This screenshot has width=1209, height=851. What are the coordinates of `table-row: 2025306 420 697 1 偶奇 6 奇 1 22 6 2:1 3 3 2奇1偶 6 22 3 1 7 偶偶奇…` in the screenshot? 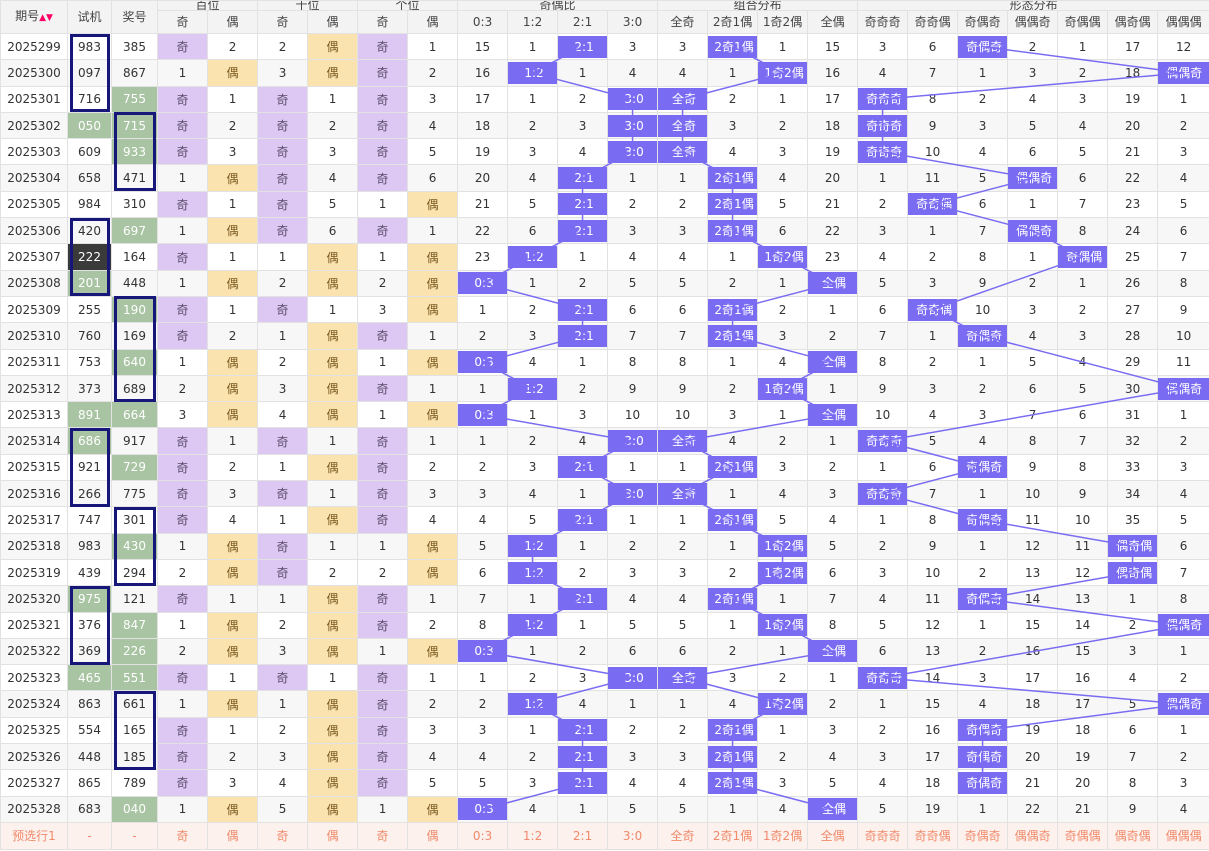 It's located at (604, 231).